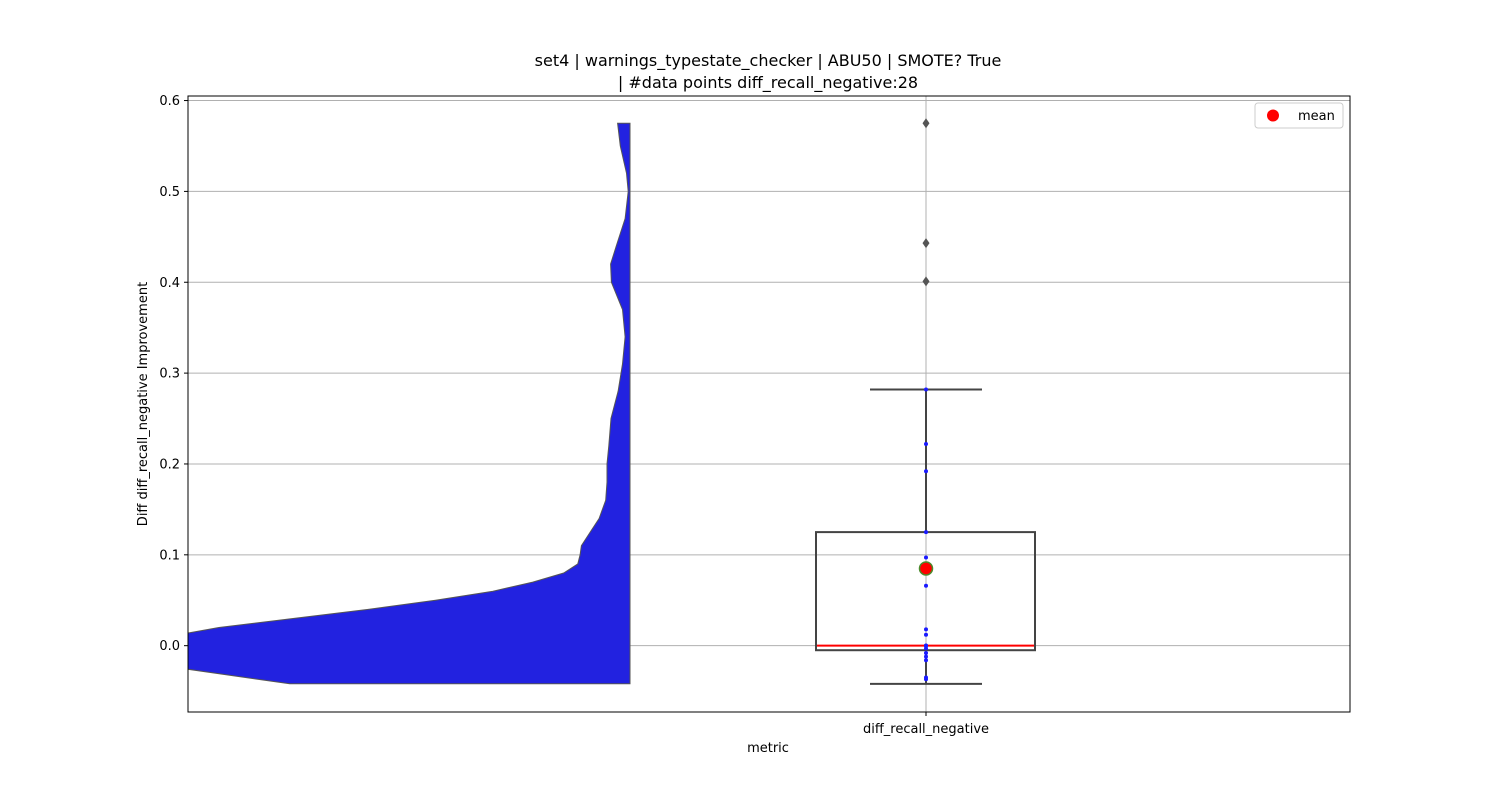 This screenshot has width=1500, height=800. I want to click on mean-marker, so click(926, 568).